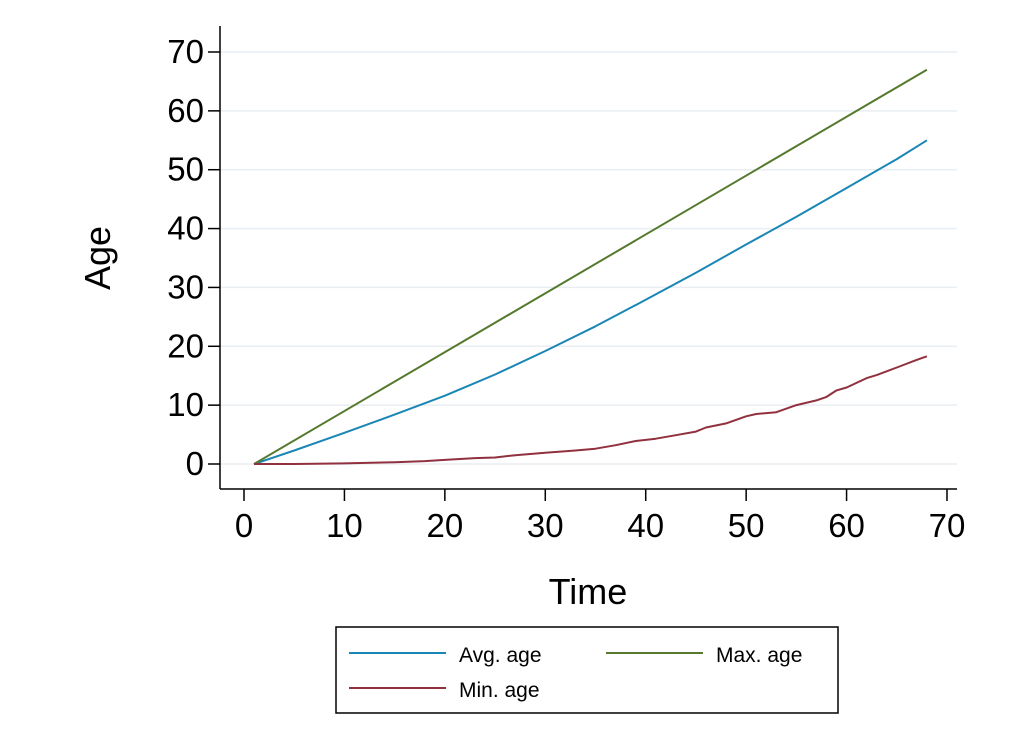  Describe the element at coordinates (600, 516) in the screenshot. I see `x-axis-ticks: 0 10 20 30 40 50 60 70` at that location.